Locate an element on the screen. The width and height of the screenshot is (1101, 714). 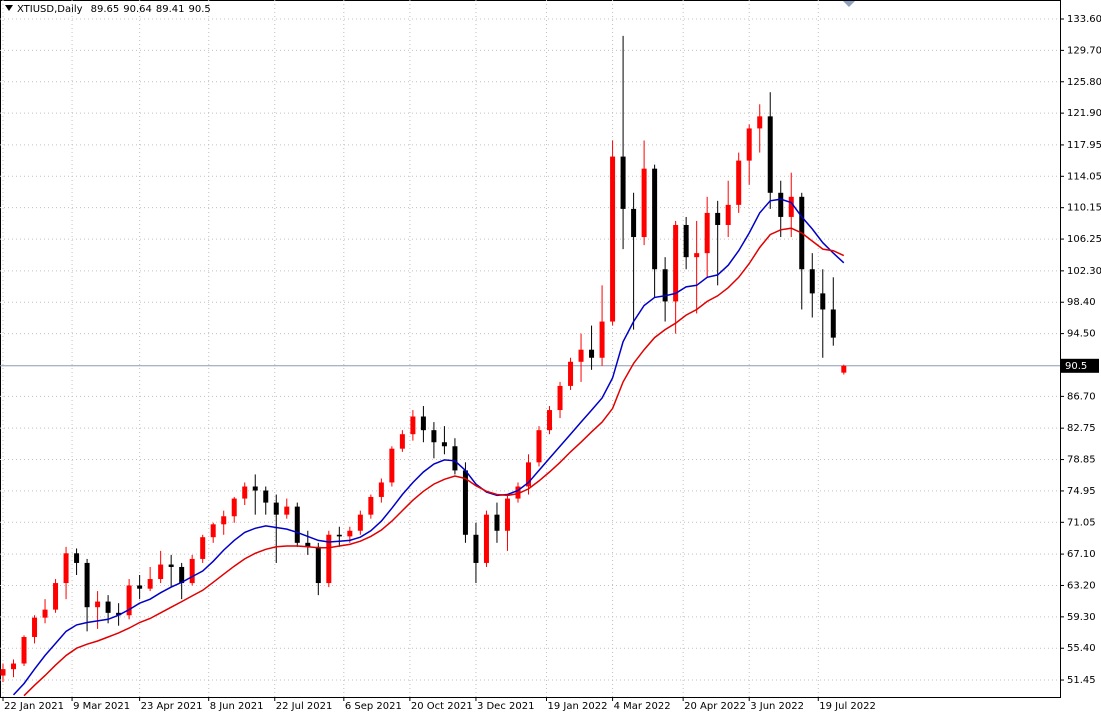
x-tick-label: 6 Sep 2021 is located at coordinates (373, 706).